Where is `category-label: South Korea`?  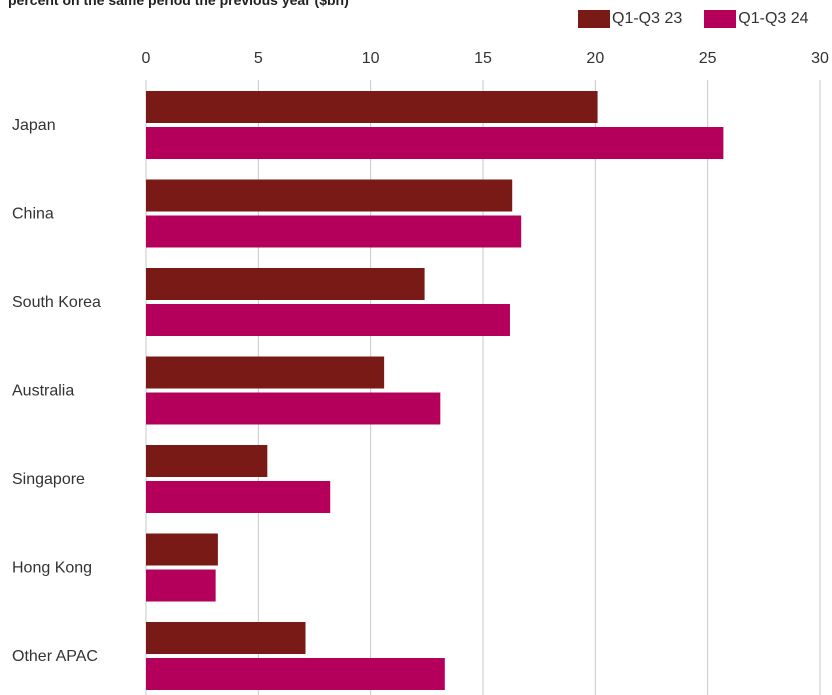 category-label: South Korea is located at coordinates (56, 302).